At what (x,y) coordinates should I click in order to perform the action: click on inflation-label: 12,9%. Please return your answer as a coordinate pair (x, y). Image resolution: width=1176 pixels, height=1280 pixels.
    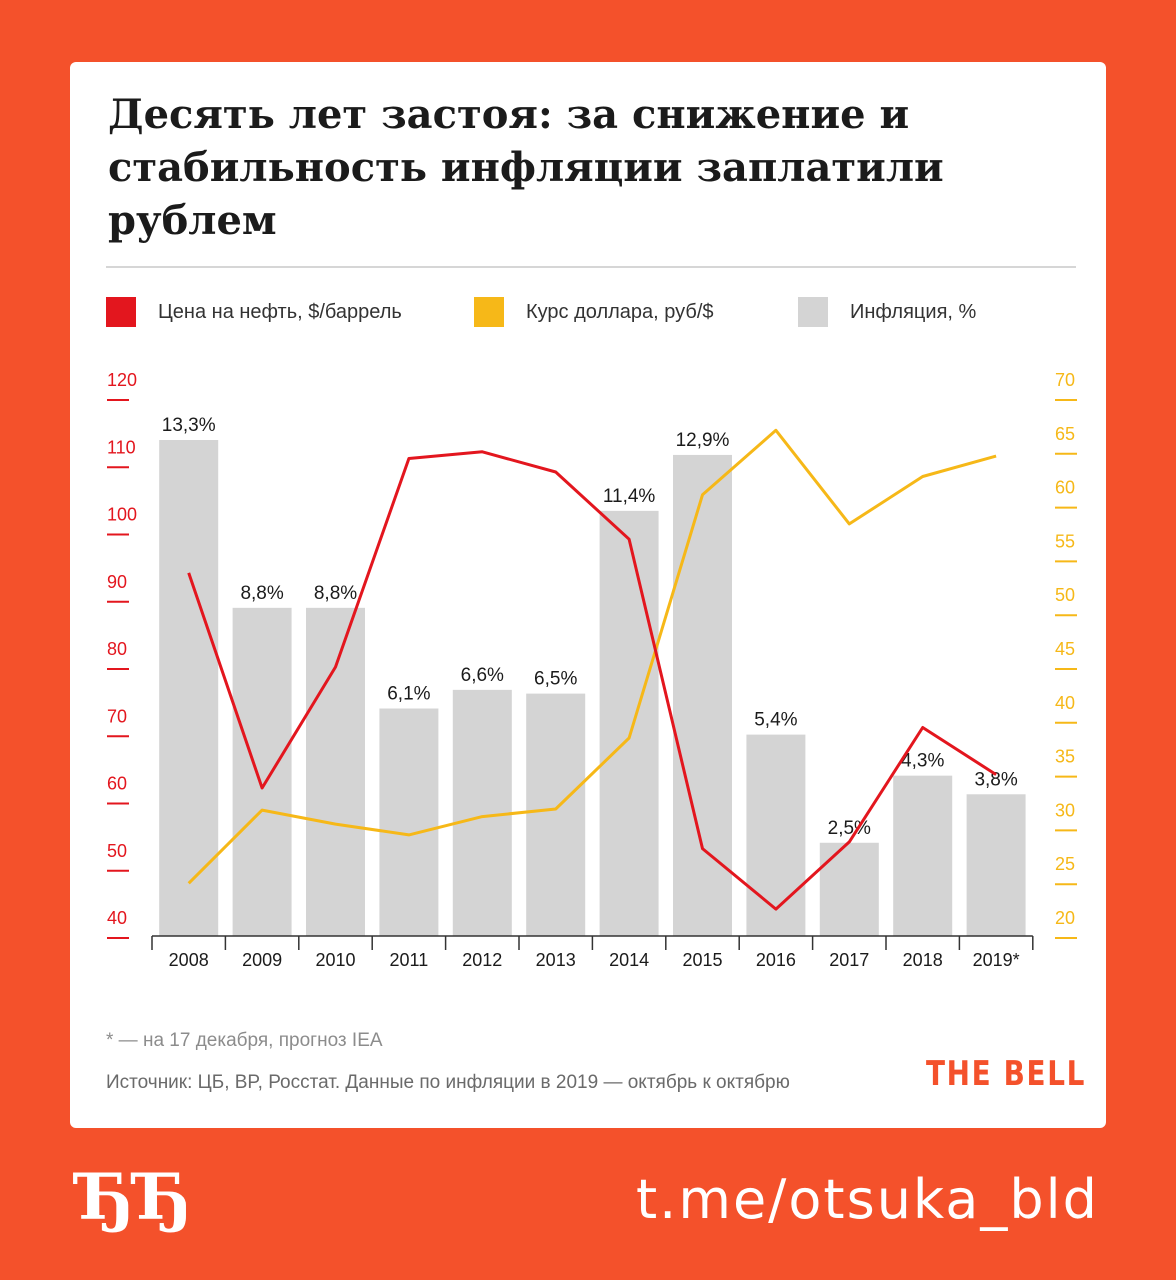
    Looking at the image, I should click on (703, 440).